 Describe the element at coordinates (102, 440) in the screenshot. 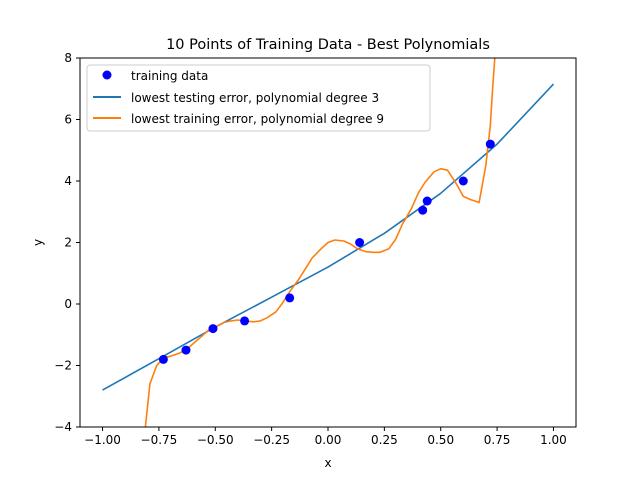

I see `x-tick-label: −1.00` at that location.